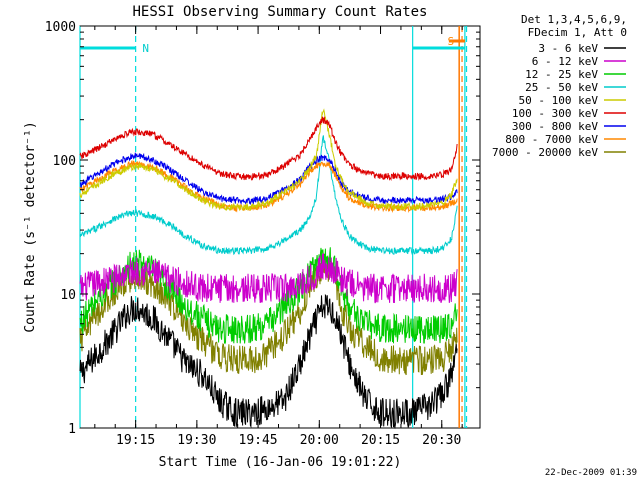 The width and height of the screenshot is (640, 480). I want to click on footer-timestamp: 22-Dec-2009 01:39, so click(591, 473).